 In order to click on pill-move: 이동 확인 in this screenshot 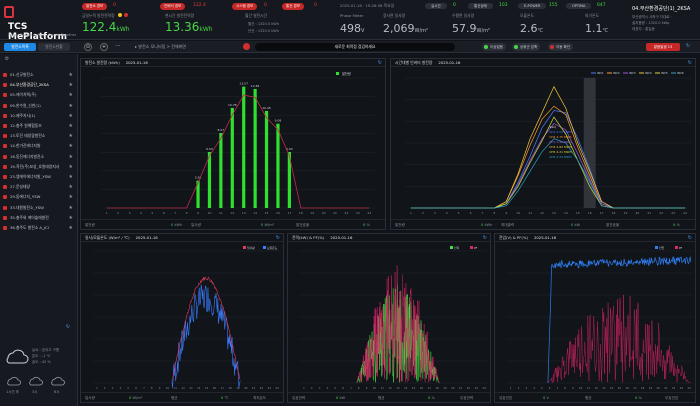, I will do `click(560, 47)`.